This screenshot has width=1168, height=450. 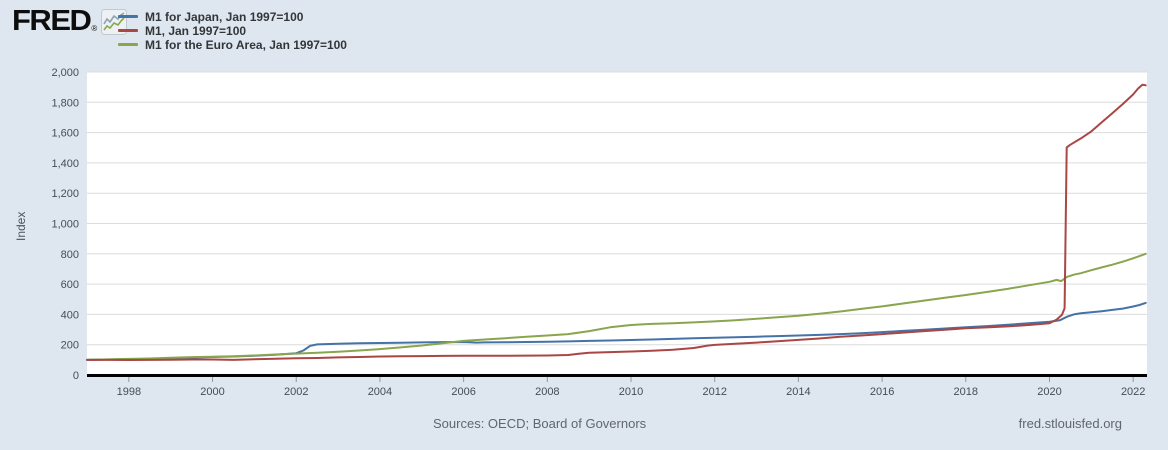 What do you see at coordinates (246, 44) in the screenshot?
I see `legend-label-euro-area: M1 for the Euro Area, Jan 1997=100` at bounding box center [246, 44].